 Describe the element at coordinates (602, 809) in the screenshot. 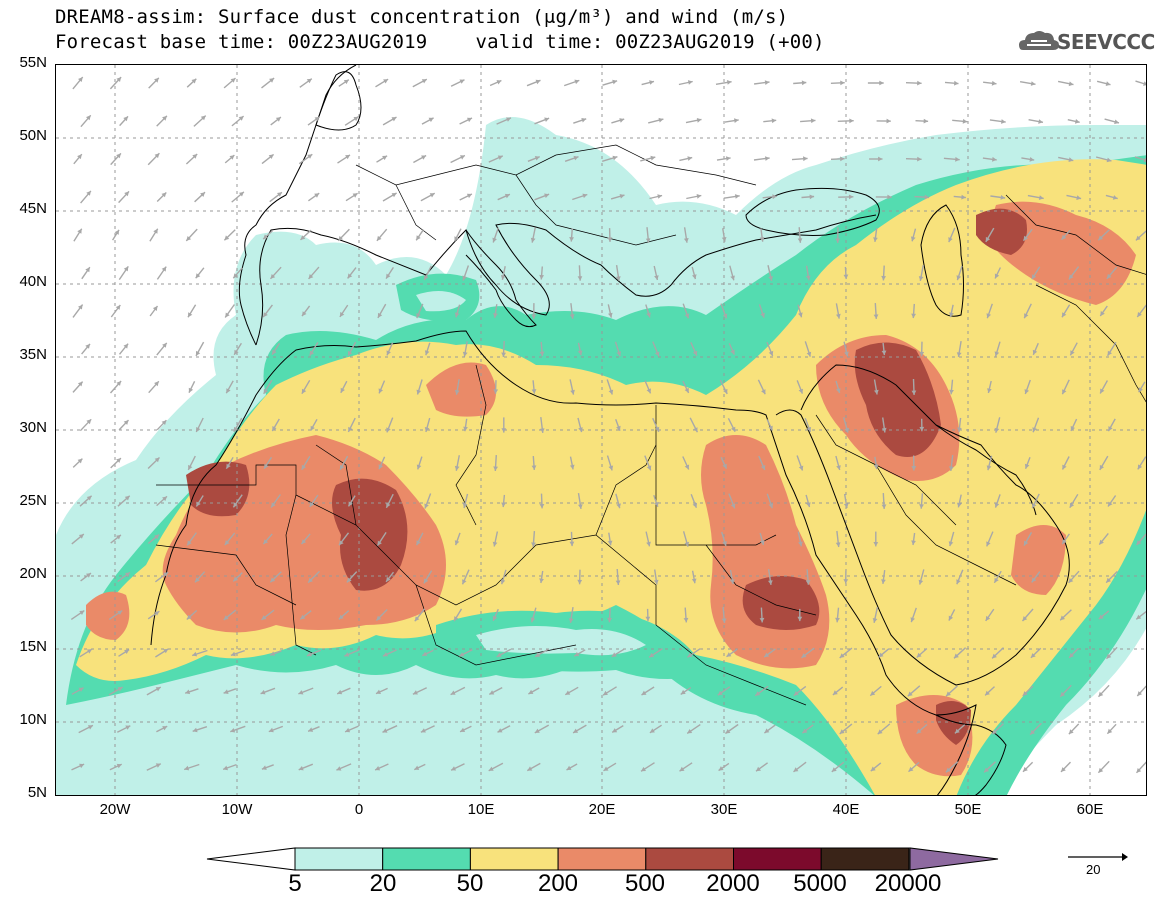

I see `lon-label-20e: 20E` at that location.